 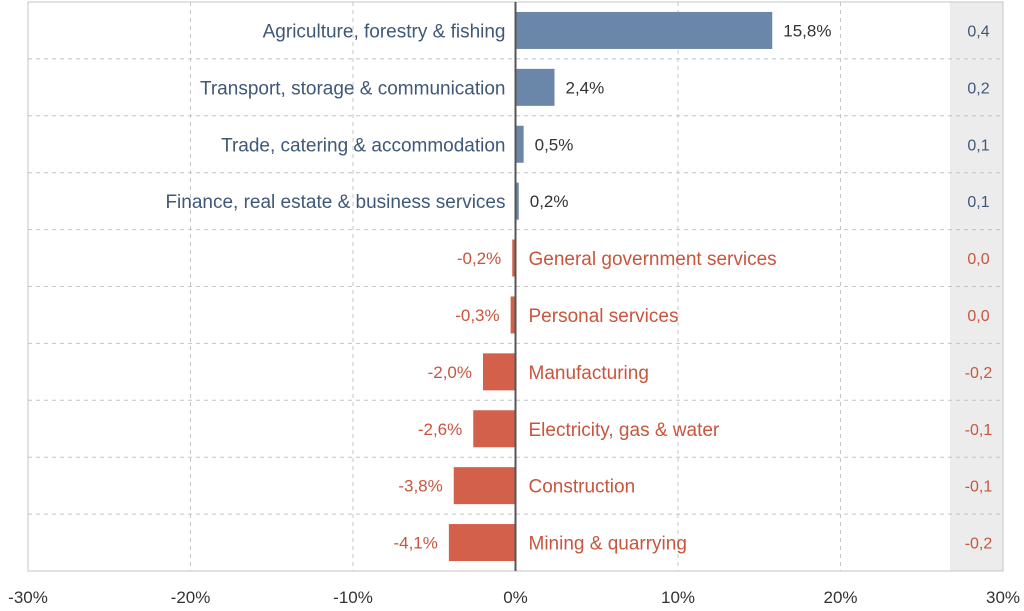 I want to click on value-label: 15,8%, so click(x=807, y=30).